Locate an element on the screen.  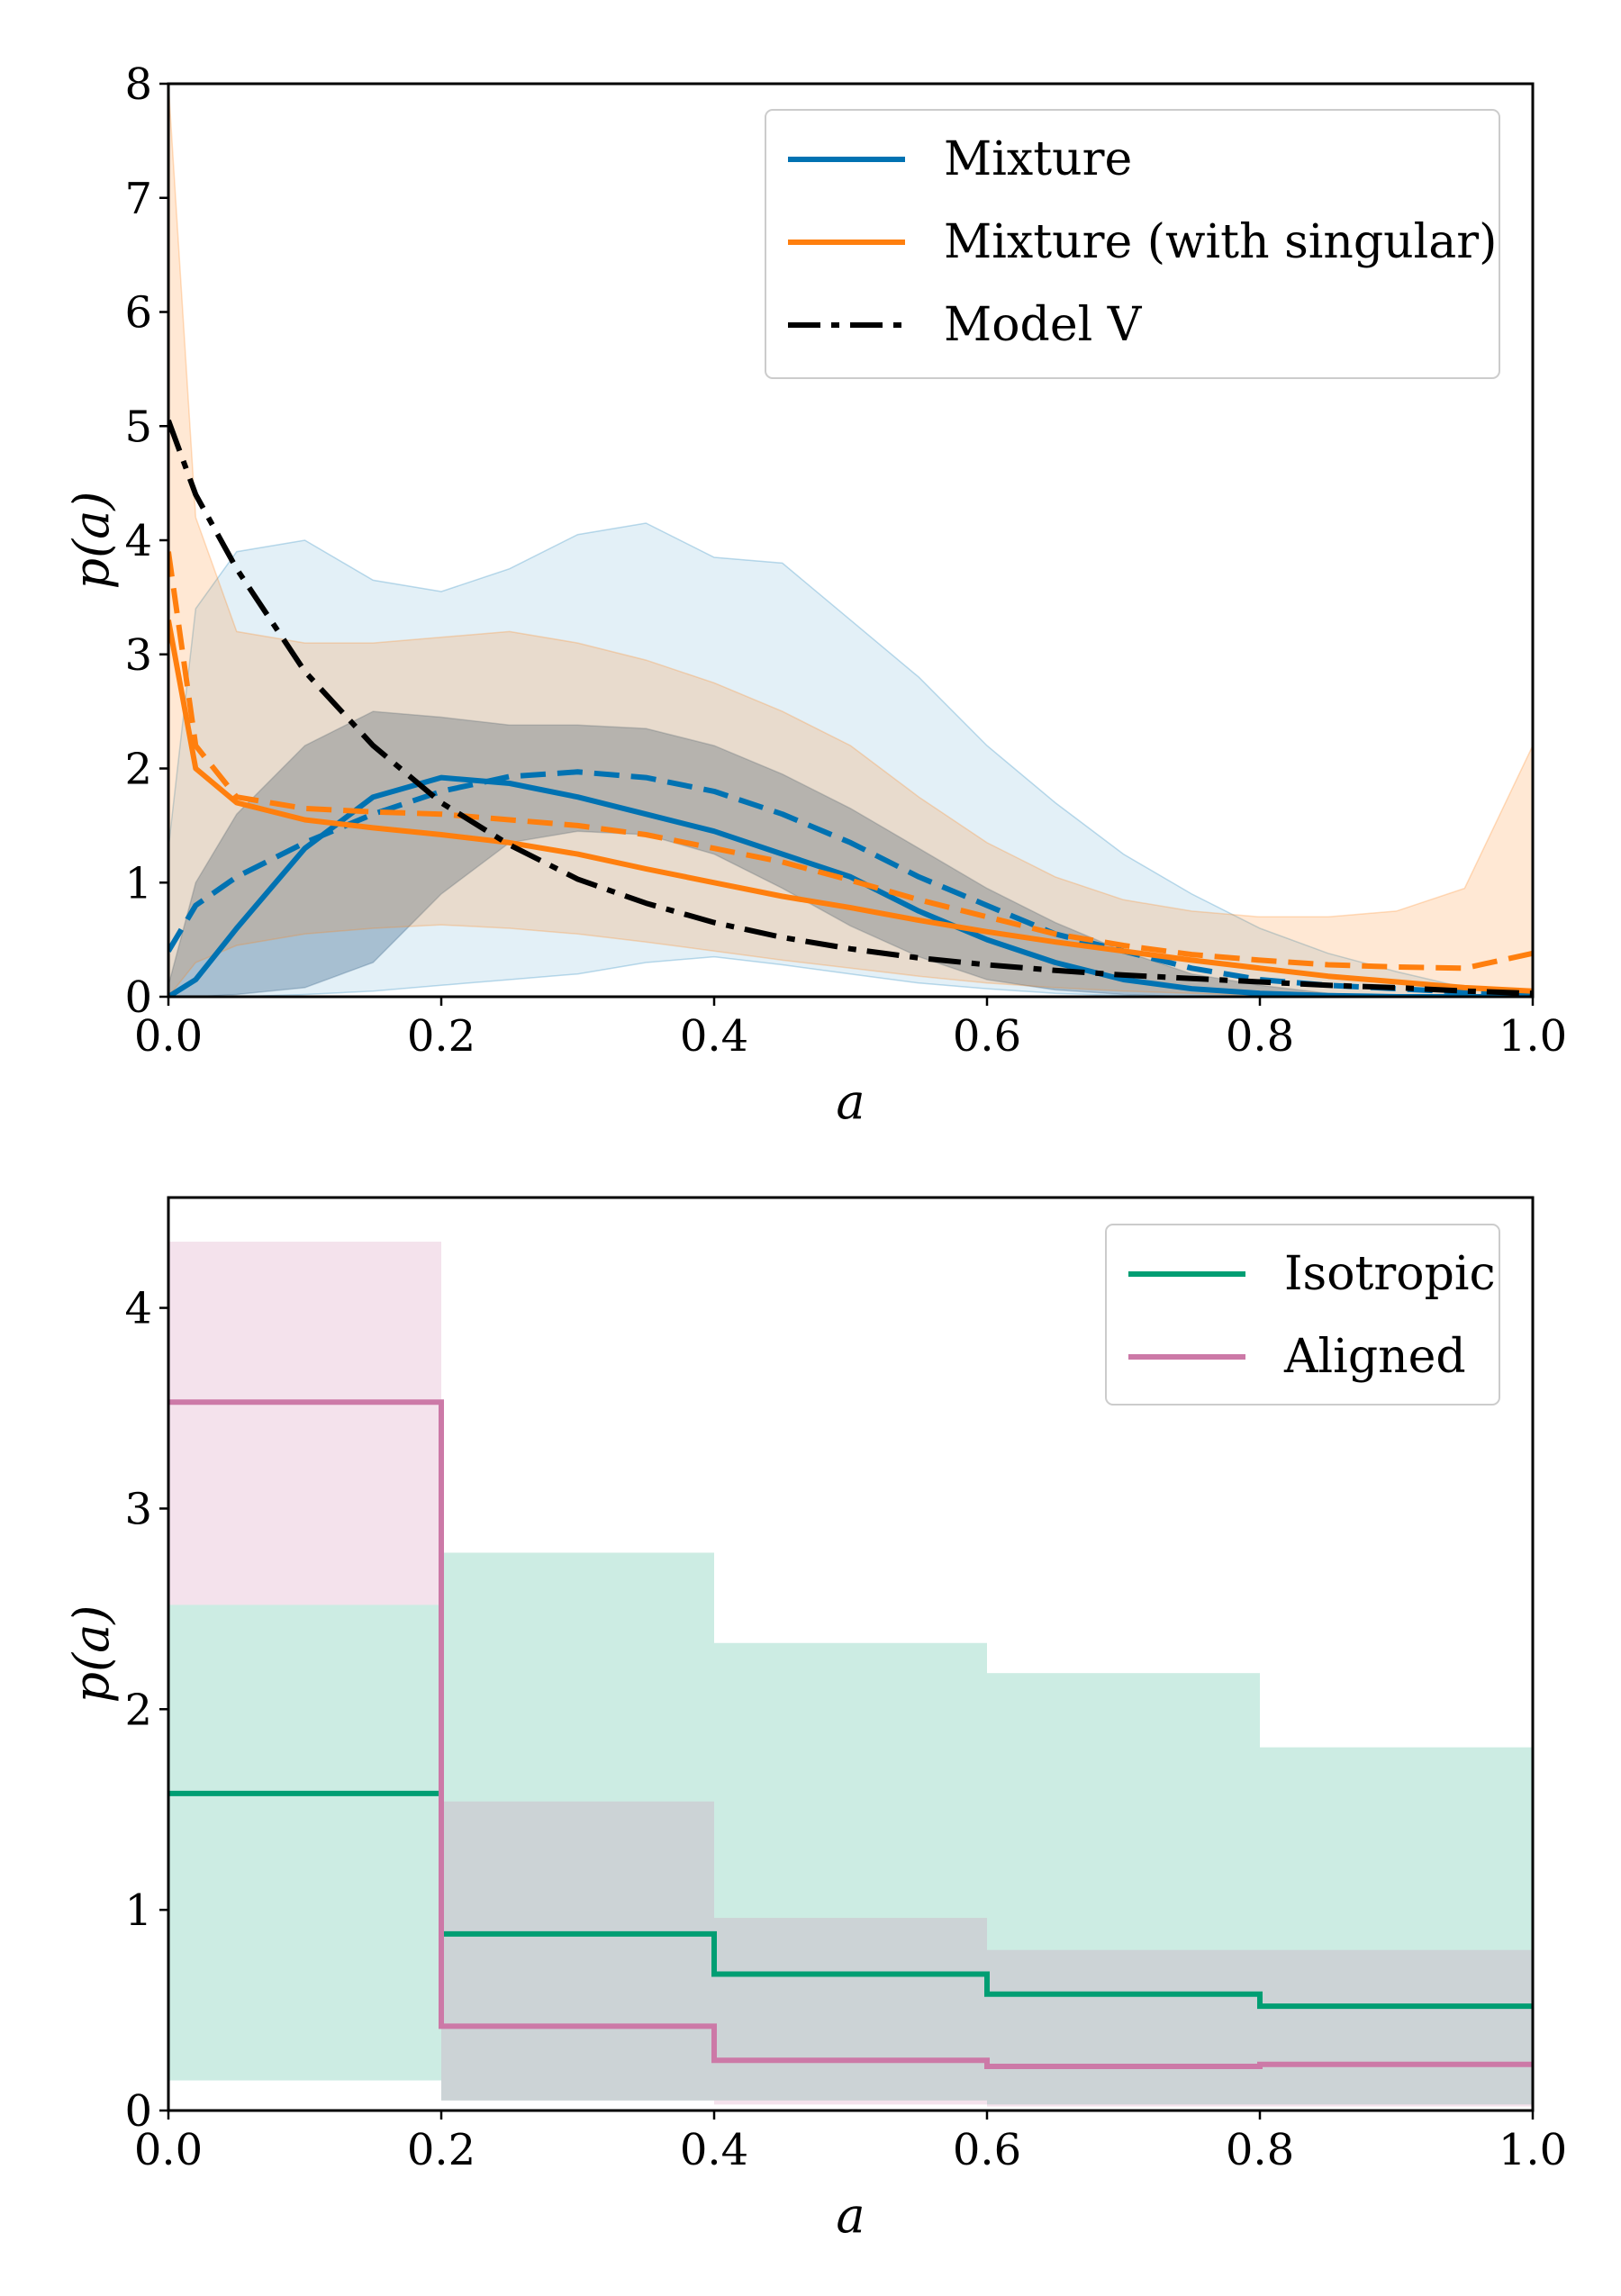
chart-0-y-tick-label: 8 is located at coordinates (138, 84).